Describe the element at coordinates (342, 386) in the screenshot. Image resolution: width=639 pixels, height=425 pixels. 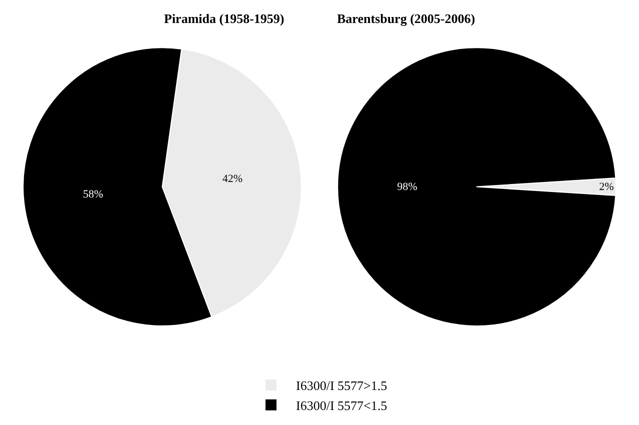
I see `legend-label: I6300/I 5577>1.5` at that location.